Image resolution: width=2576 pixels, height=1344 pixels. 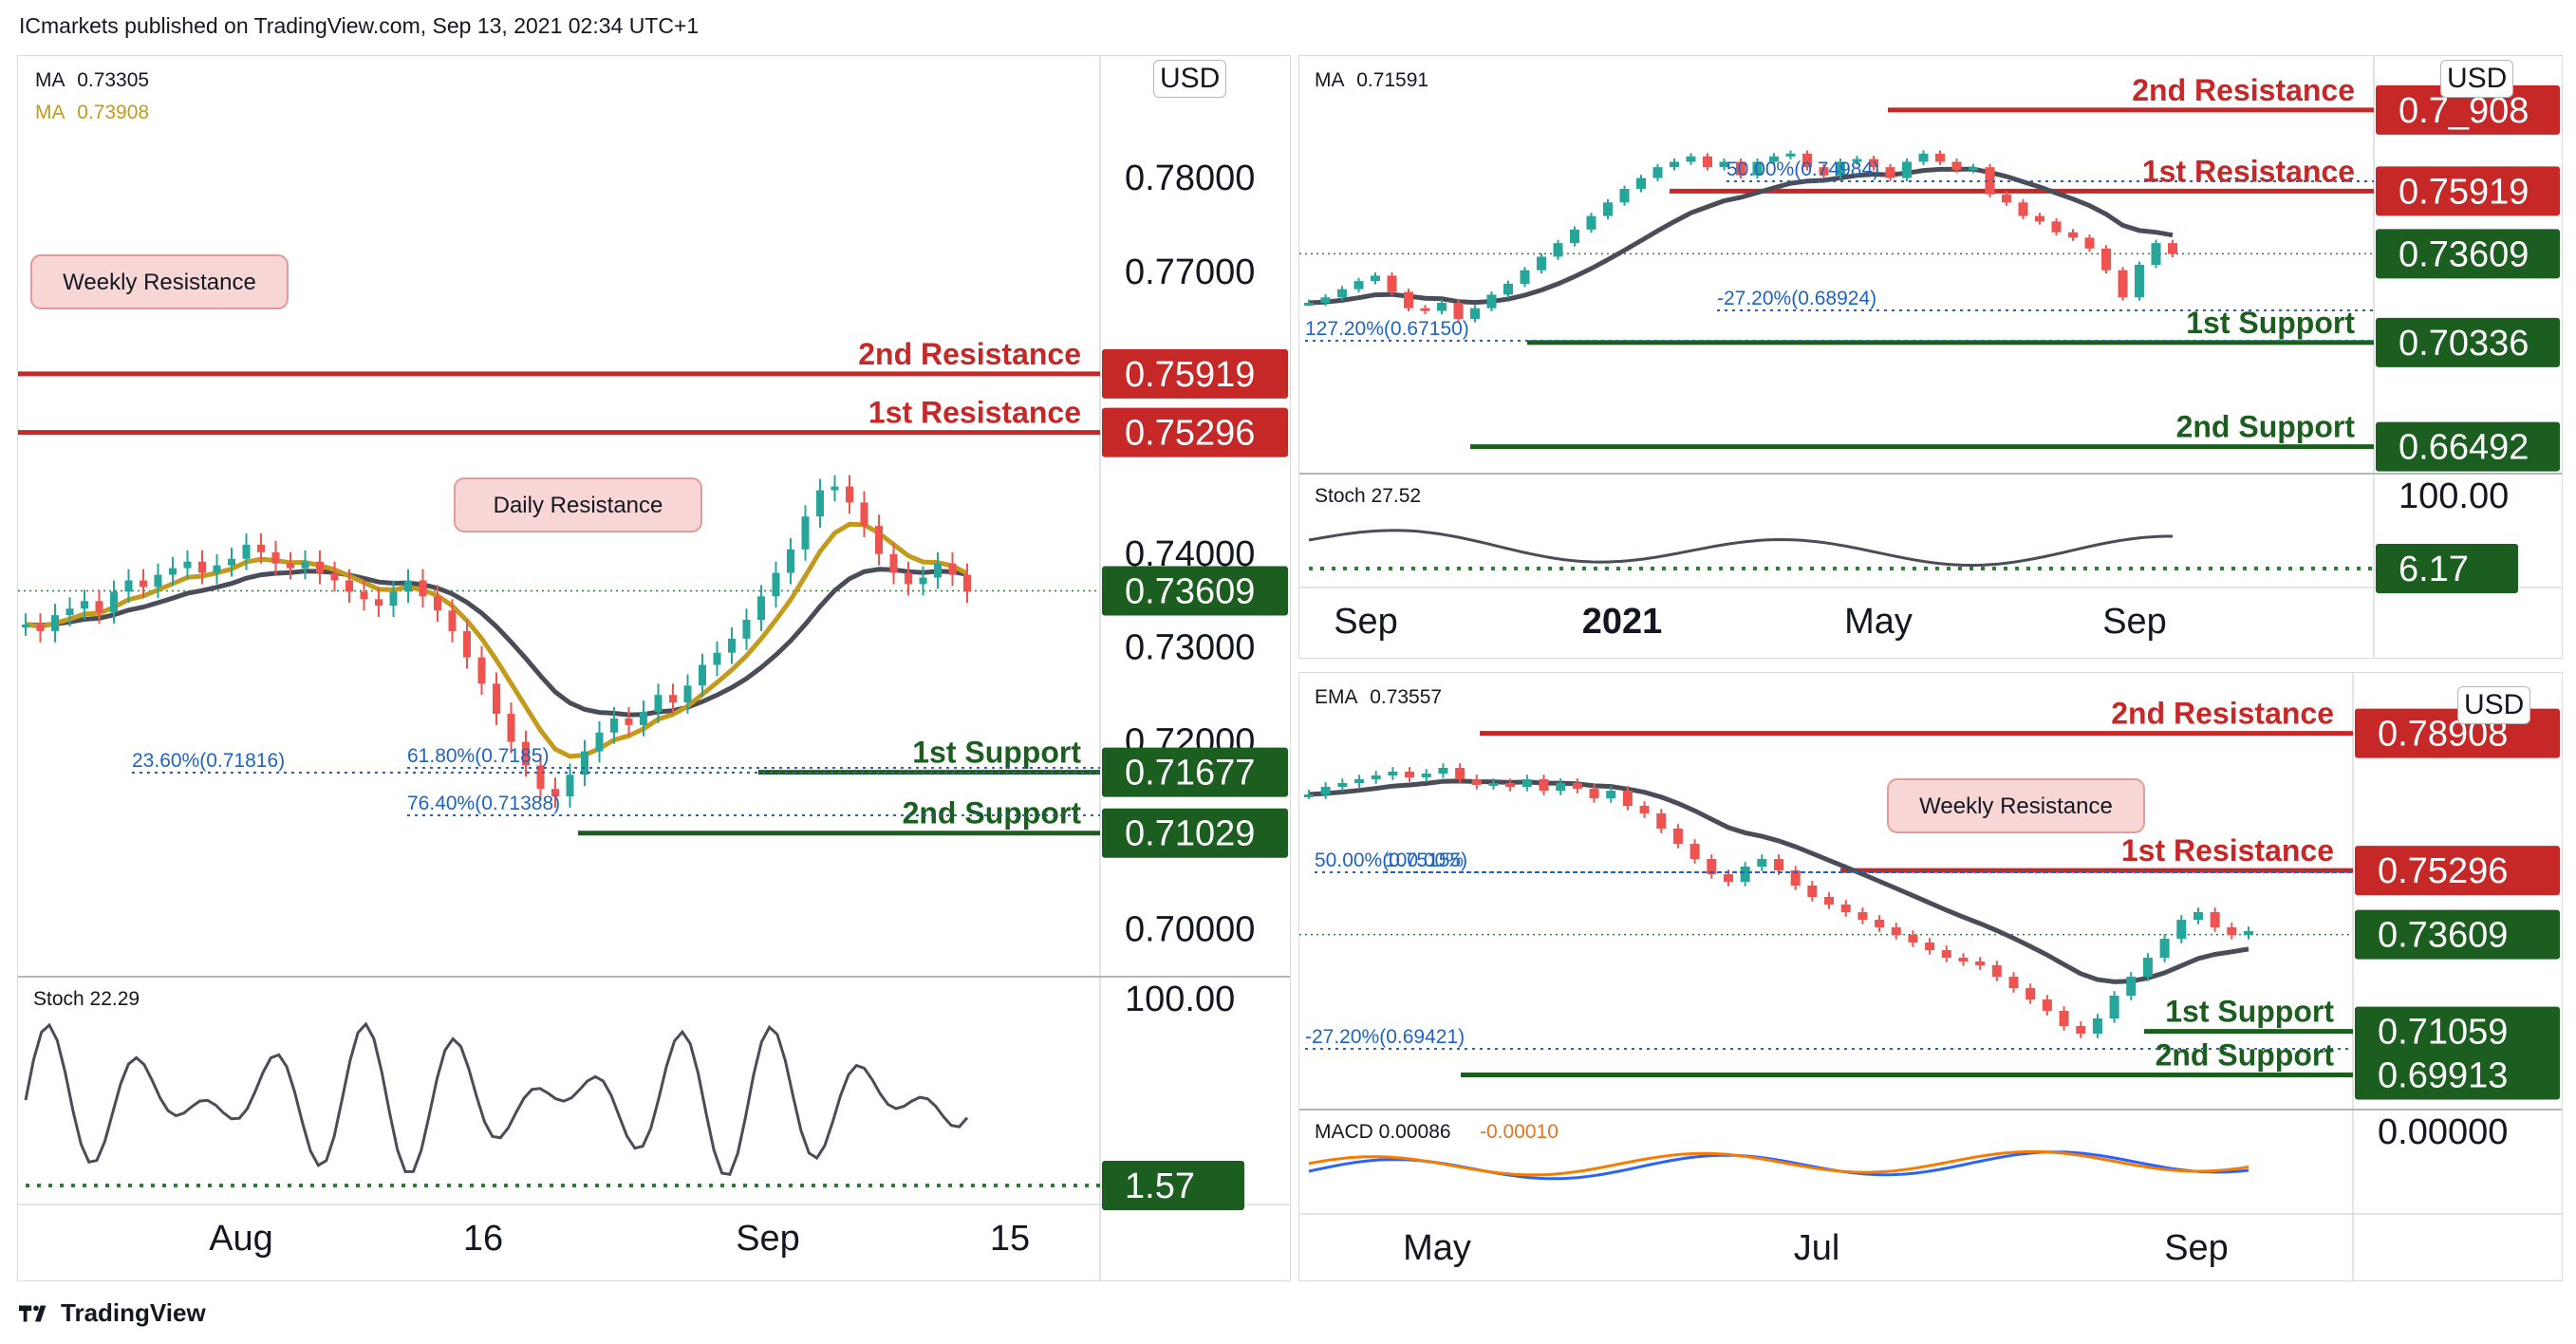 What do you see at coordinates (241, 1239) in the screenshot?
I see `time-tick-label: Aug` at bounding box center [241, 1239].